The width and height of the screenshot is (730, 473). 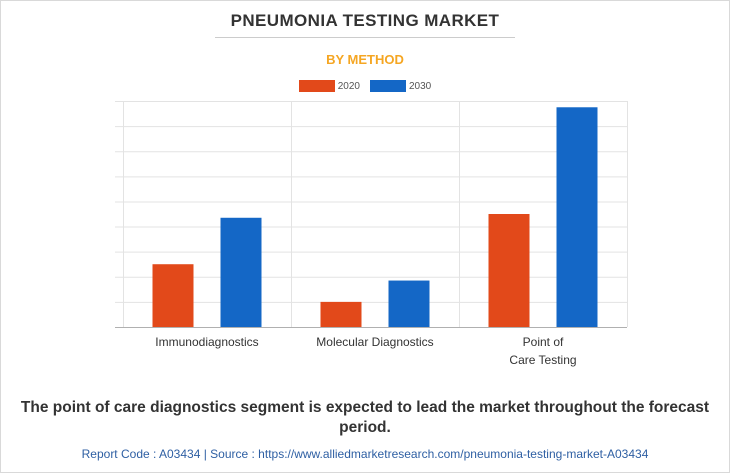 What do you see at coordinates (316, 86) in the screenshot?
I see `legend-swatch-2020` at bounding box center [316, 86].